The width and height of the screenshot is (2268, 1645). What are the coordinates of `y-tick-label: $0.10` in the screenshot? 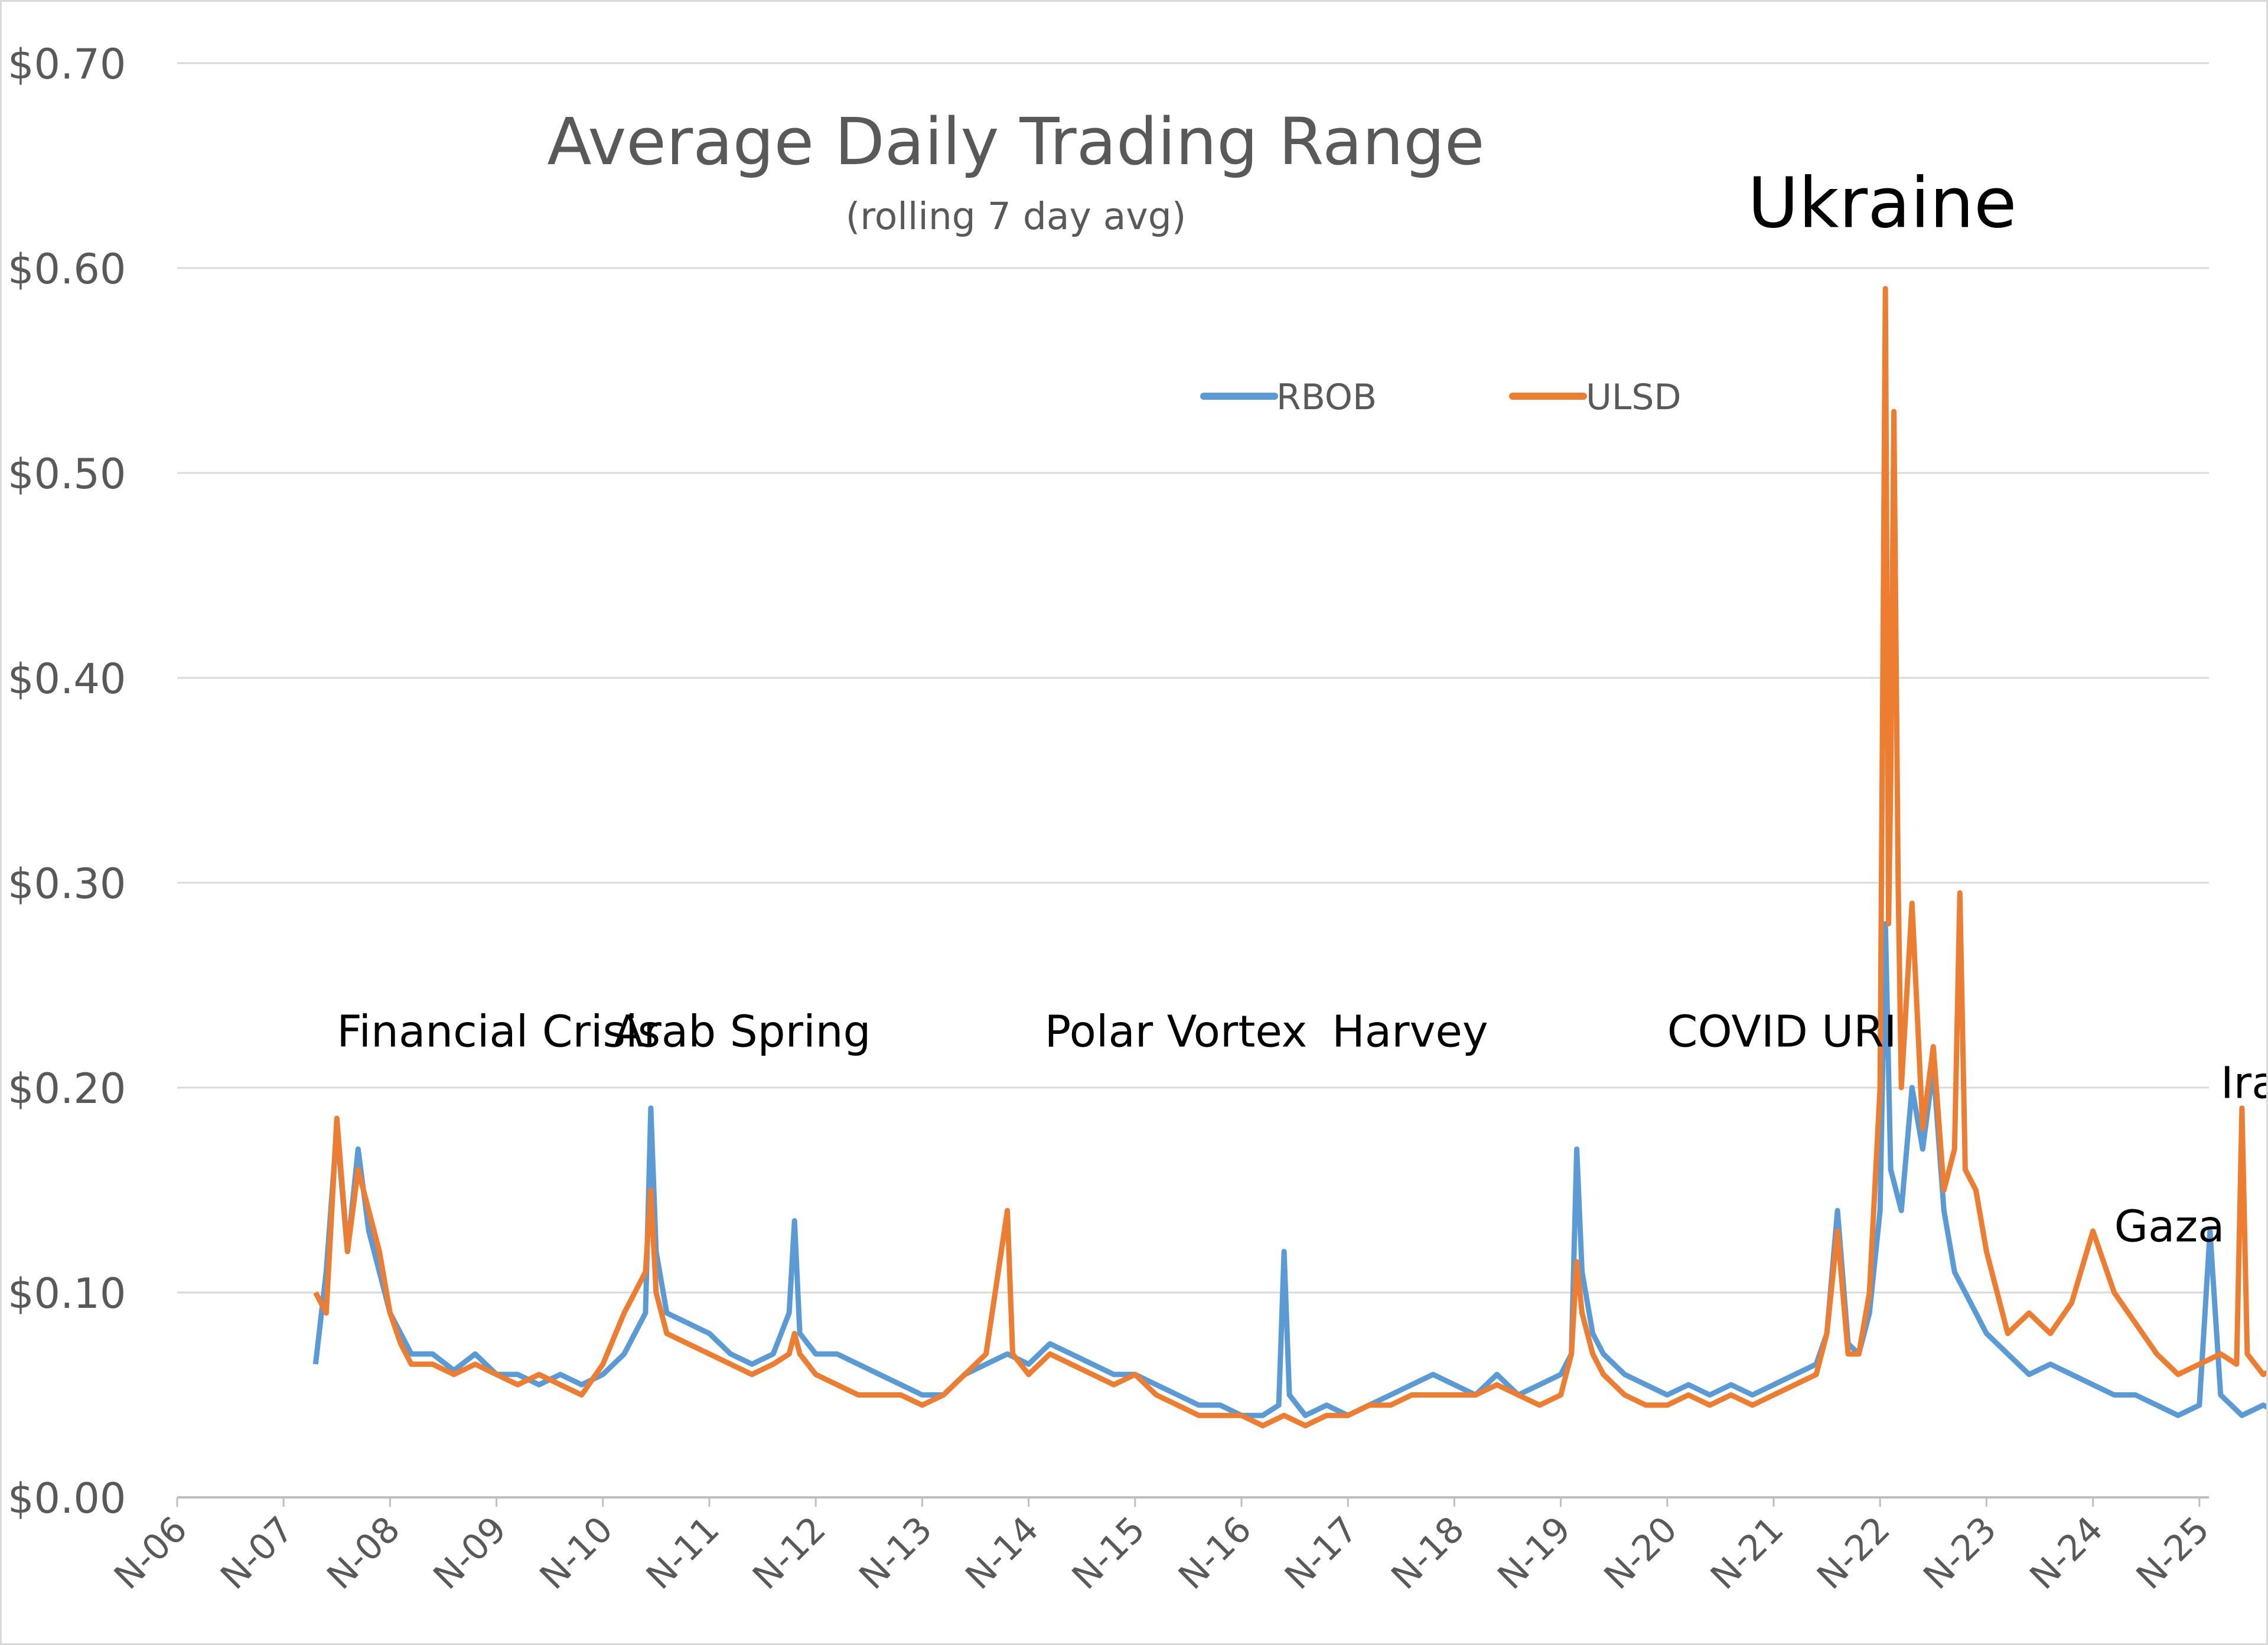 It's located at (67, 1293).